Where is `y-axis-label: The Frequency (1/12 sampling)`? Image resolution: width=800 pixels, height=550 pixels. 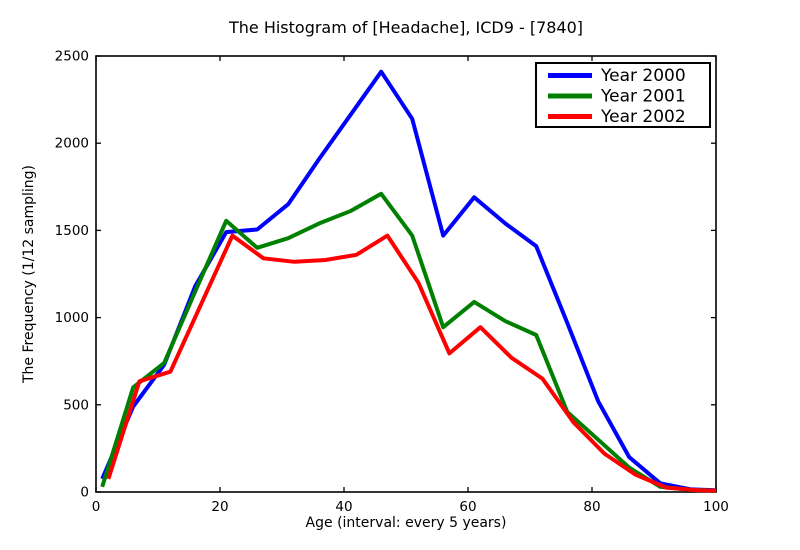 y-axis-label: The Frequency (1/12 sampling) is located at coordinates (29, 274).